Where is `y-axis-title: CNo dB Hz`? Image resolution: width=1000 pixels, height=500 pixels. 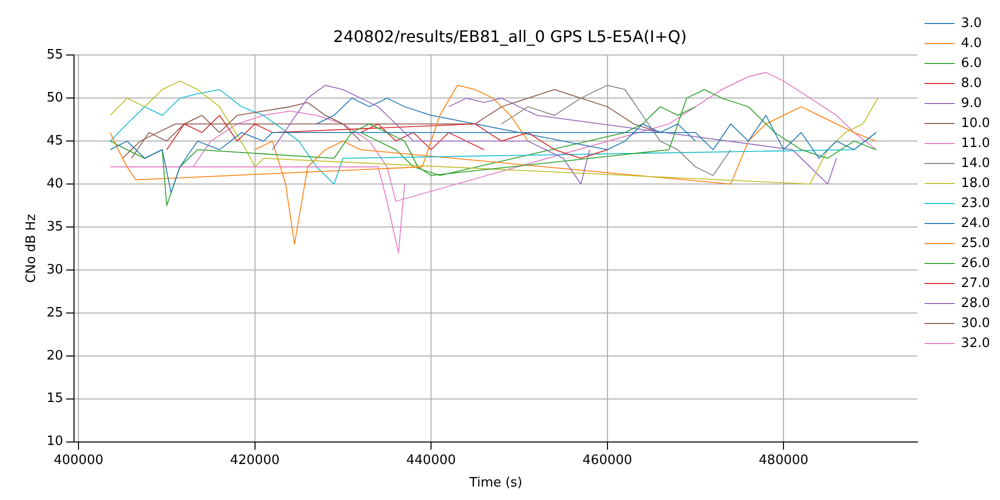 y-axis-title: CNo dB Hz is located at coordinates (32, 248).